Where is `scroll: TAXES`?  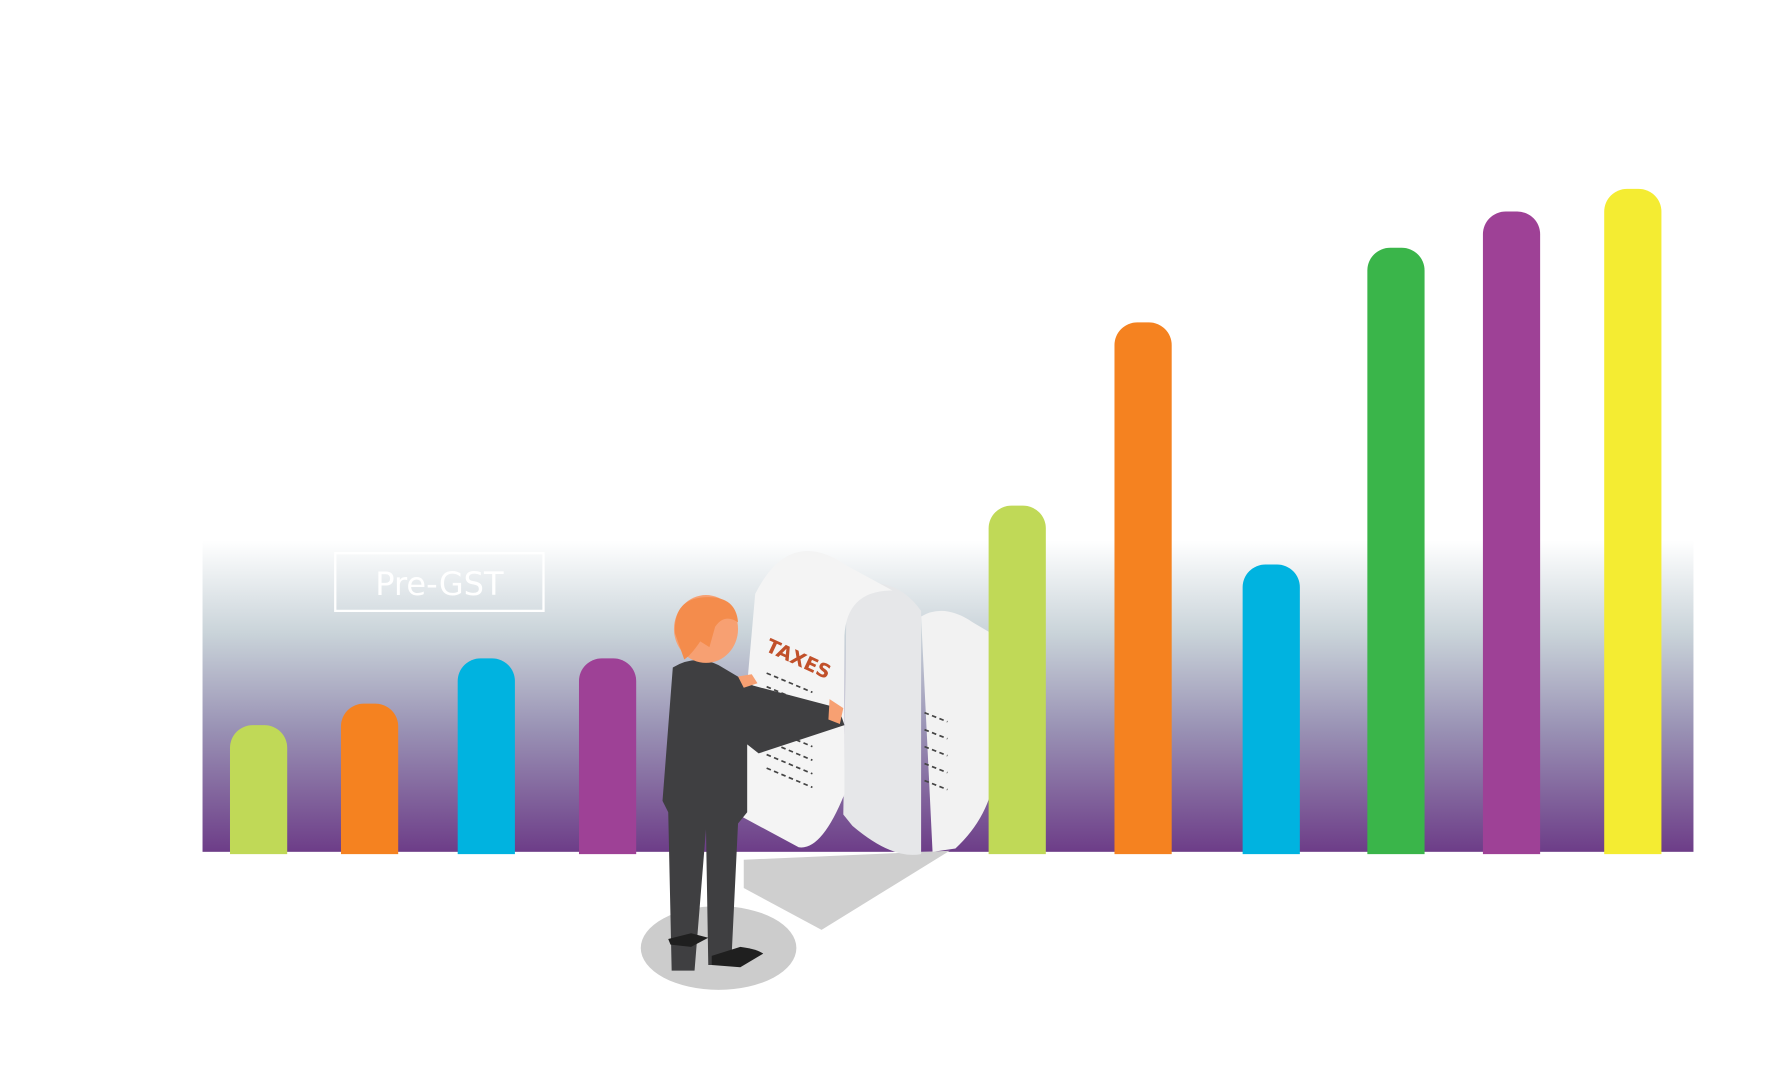 scroll: TAXES is located at coordinates (865, 703).